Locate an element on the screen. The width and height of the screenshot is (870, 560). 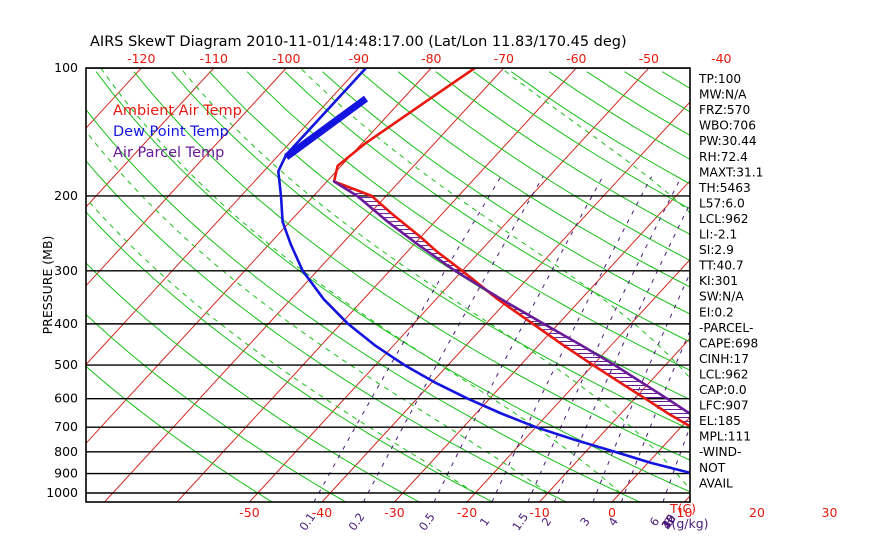
index-si: SI:2.9 is located at coordinates (716, 250).